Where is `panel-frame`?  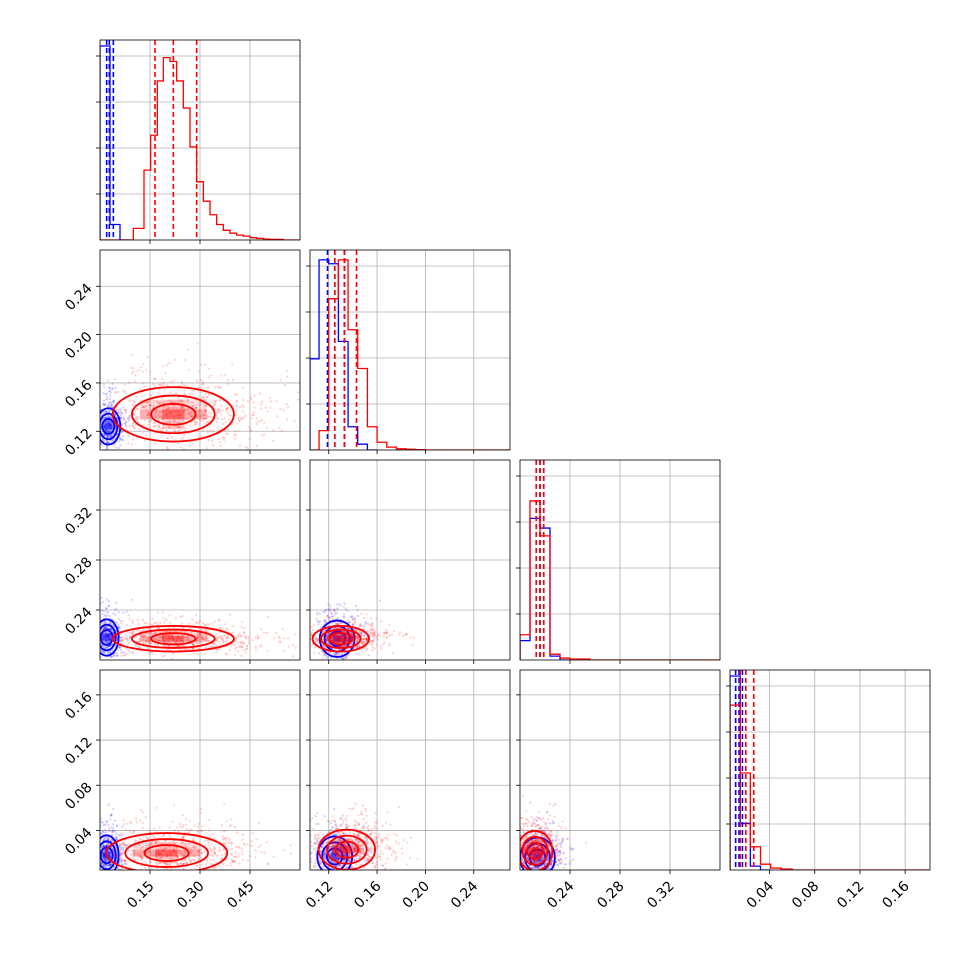
panel-frame is located at coordinates (410, 350).